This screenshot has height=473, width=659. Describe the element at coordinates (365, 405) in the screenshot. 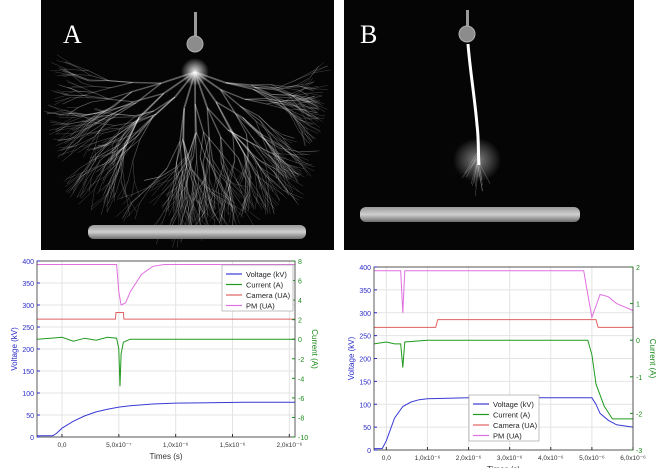

I see `y-tick-label: 100` at that location.